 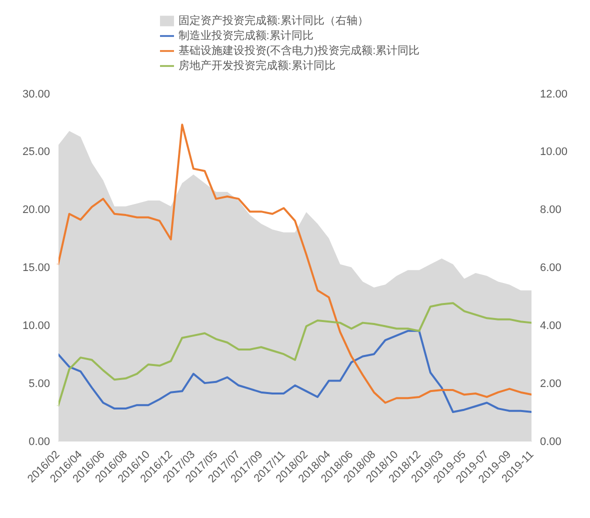 What do you see at coordinates (273, 21) in the screenshot?
I see `legend-label: 固定资产投资完成额:累计同比（右轴）` at bounding box center [273, 21].